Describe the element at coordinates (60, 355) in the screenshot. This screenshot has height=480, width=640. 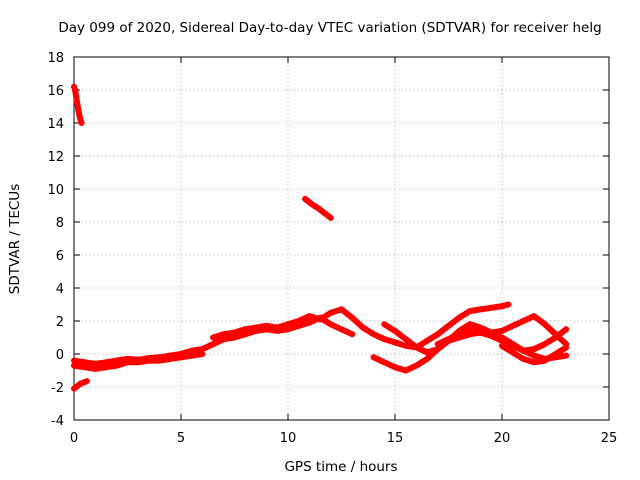
I see `y-tick-label: 0` at that location.